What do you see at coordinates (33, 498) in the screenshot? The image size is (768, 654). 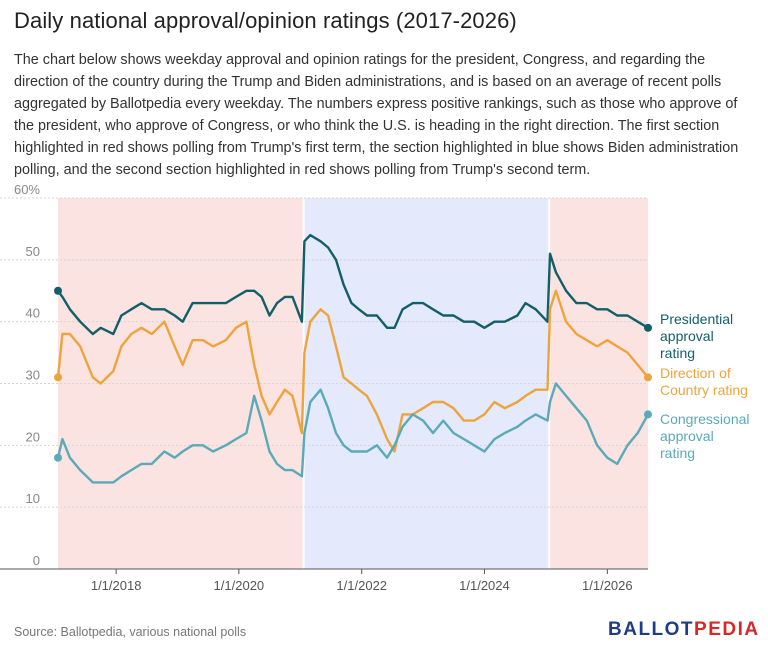 I see `y-tick-label: 10` at bounding box center [33, 498].